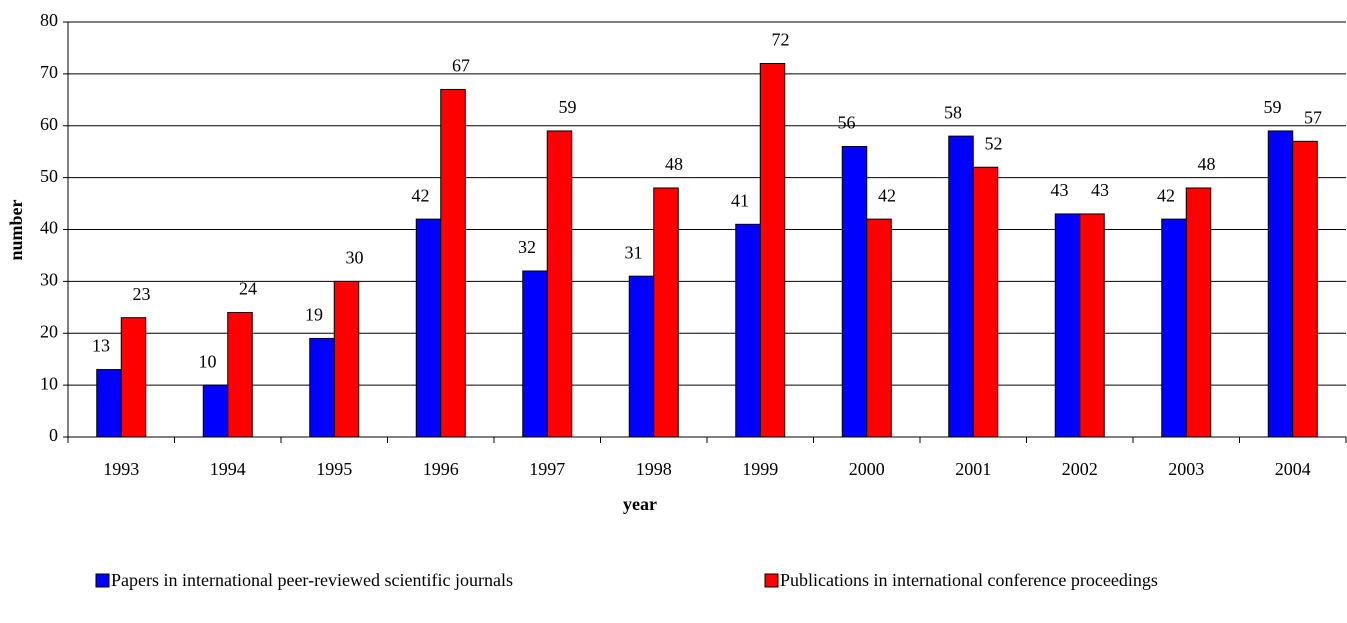 Image resolution: width=1347 pixels, height=623 pixels. I want to click on x-tick-label: 1994, so click(228, 469).